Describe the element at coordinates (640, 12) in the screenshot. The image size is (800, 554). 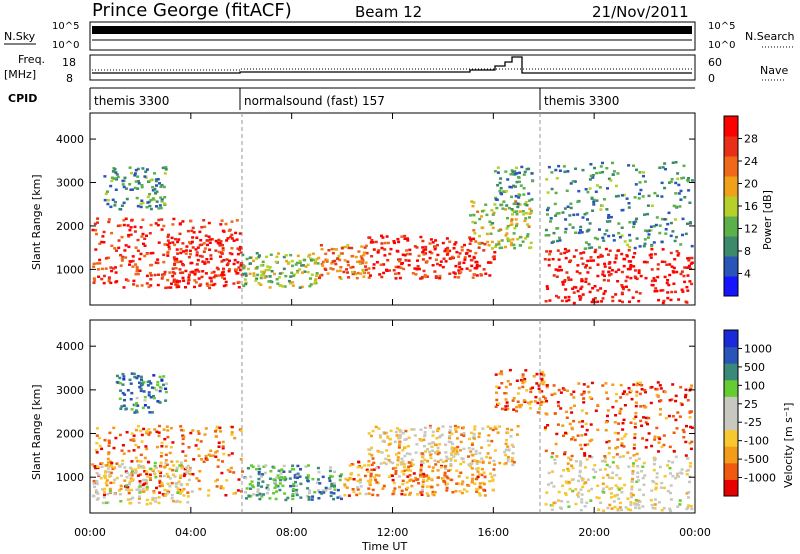
I see `date-title: 21/Nov/2011` at that location.